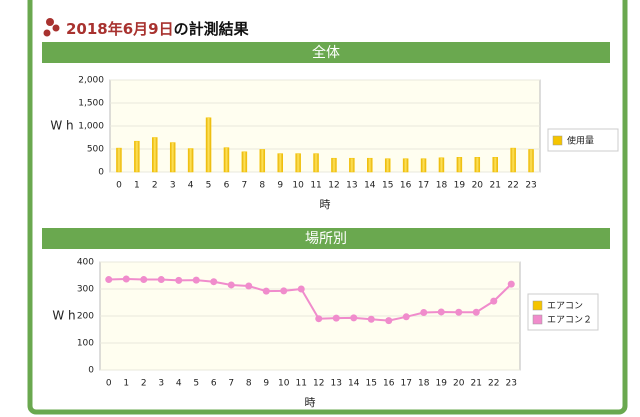 This screenshot has height=417, width=640. What do you see at coordinates (120, 29) in the screenshot?
I see `header-date: 2018年6月9日` at bounding box center [120, 29].